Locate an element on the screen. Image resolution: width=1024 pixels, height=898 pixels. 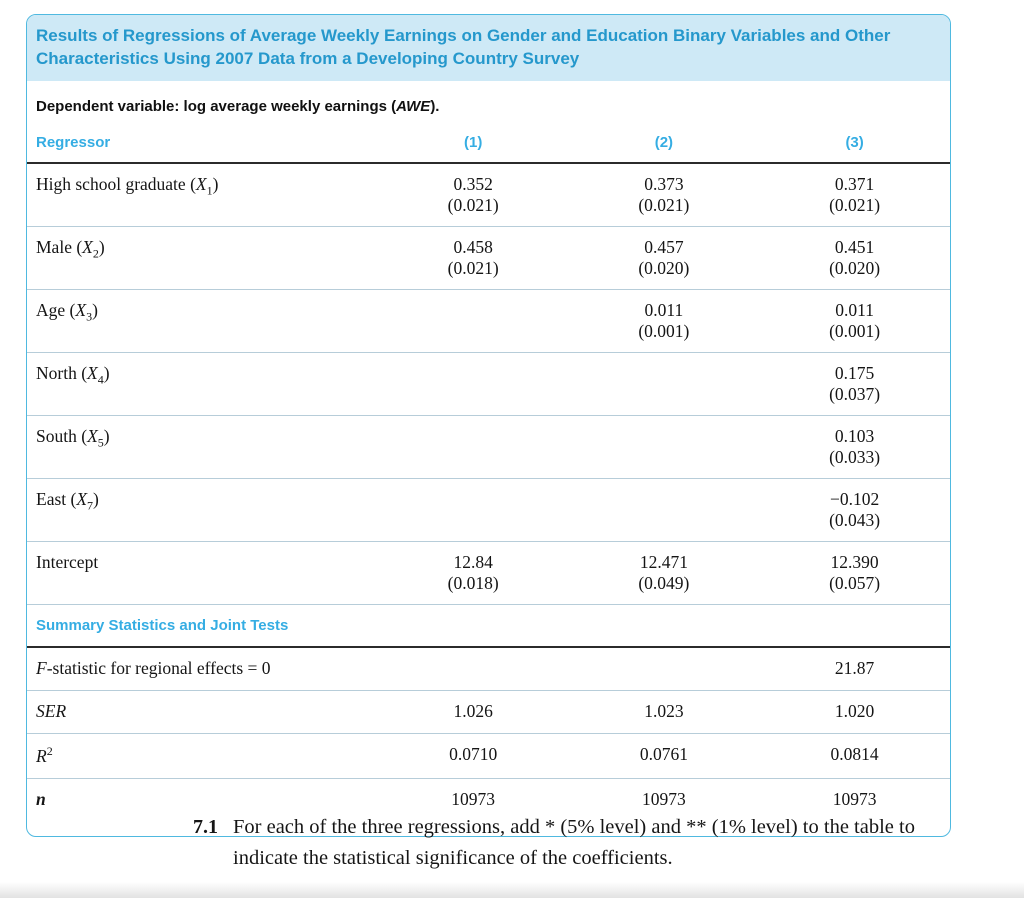
summary-row: R2 0.0710 0.0761 0.0814 is located at coordinates (488, 755).